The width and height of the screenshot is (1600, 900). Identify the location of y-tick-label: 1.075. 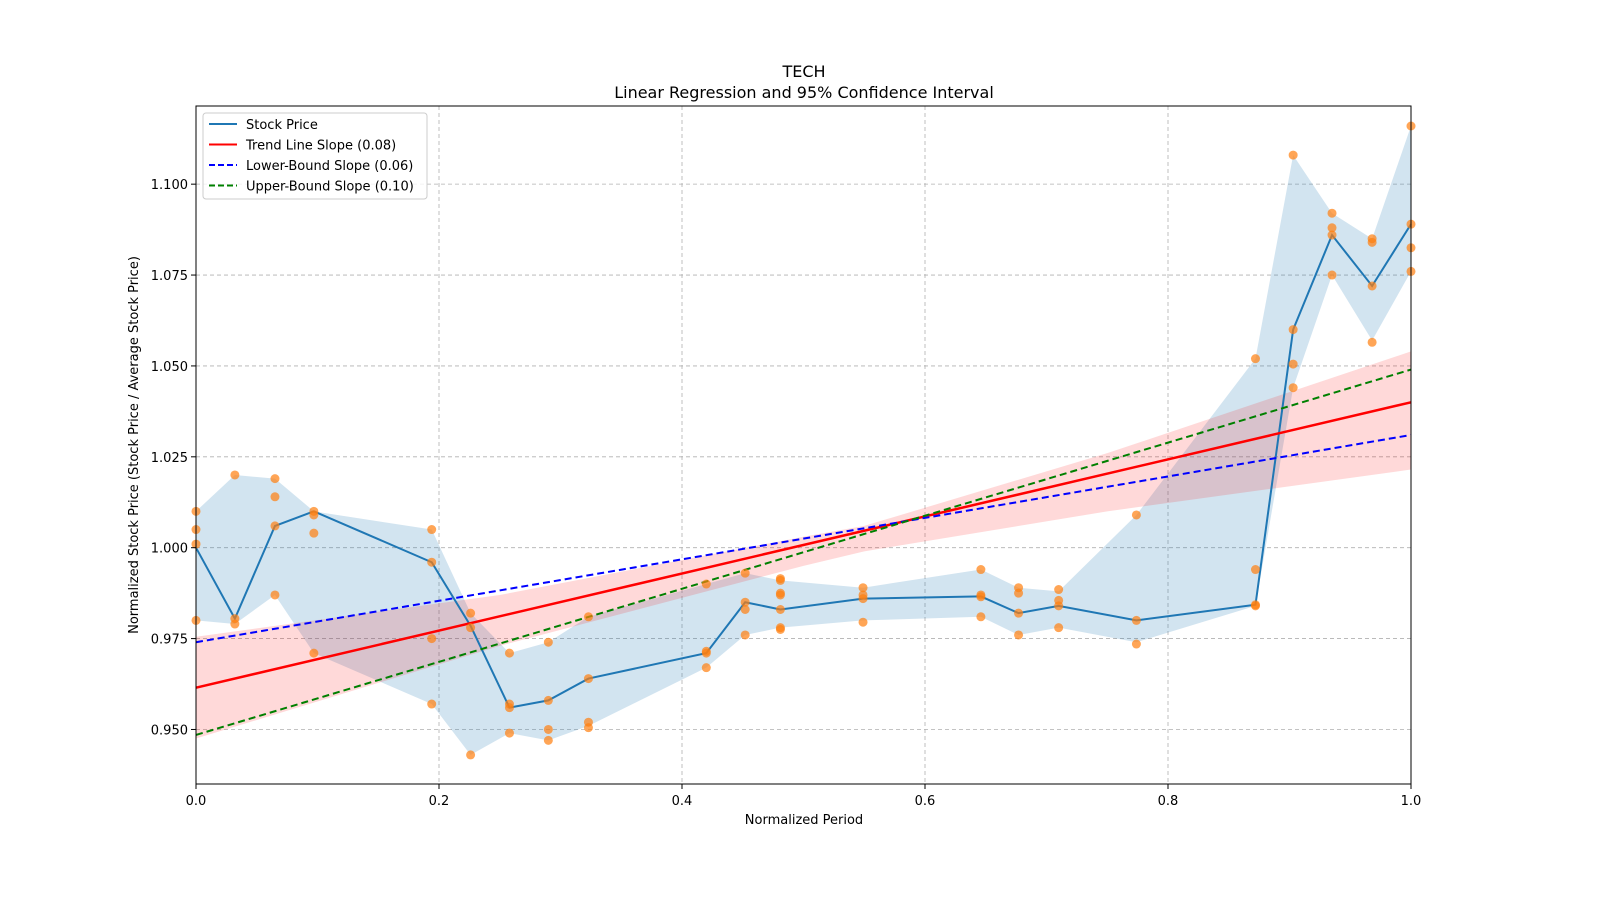
(169, 276).